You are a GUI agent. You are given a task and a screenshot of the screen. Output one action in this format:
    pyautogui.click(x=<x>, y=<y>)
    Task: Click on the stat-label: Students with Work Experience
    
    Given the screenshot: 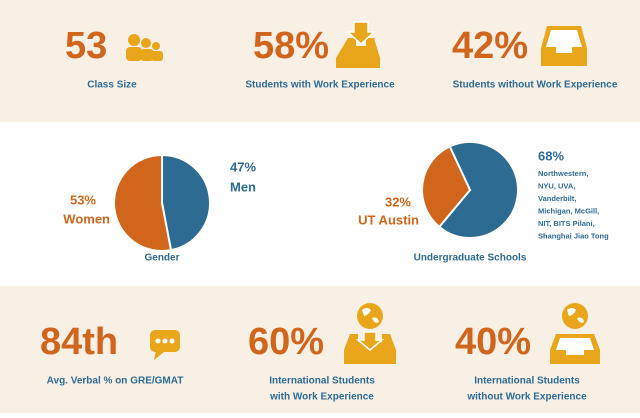 What is the action you would take?
    pyautogui.click(x=320, y=85)
    